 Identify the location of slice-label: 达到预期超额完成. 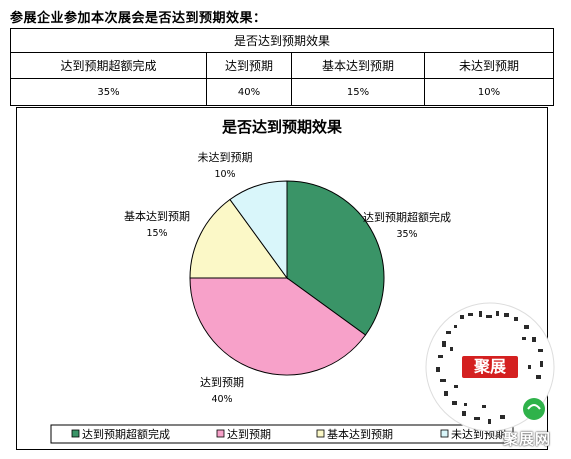
(407, 217).